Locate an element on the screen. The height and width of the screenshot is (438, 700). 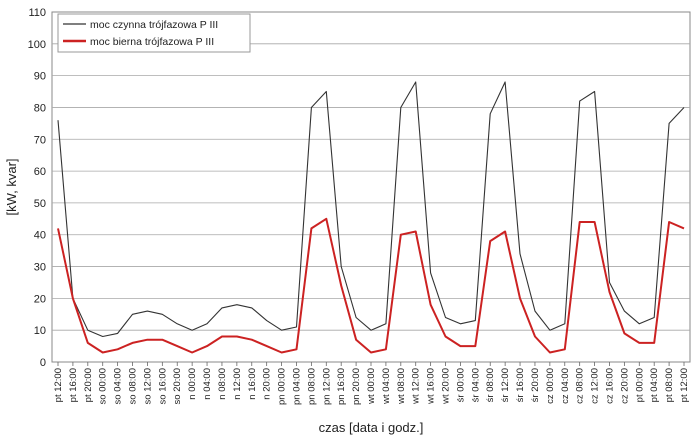
y-tick-label: 30 is located at coordinates (40, 268).